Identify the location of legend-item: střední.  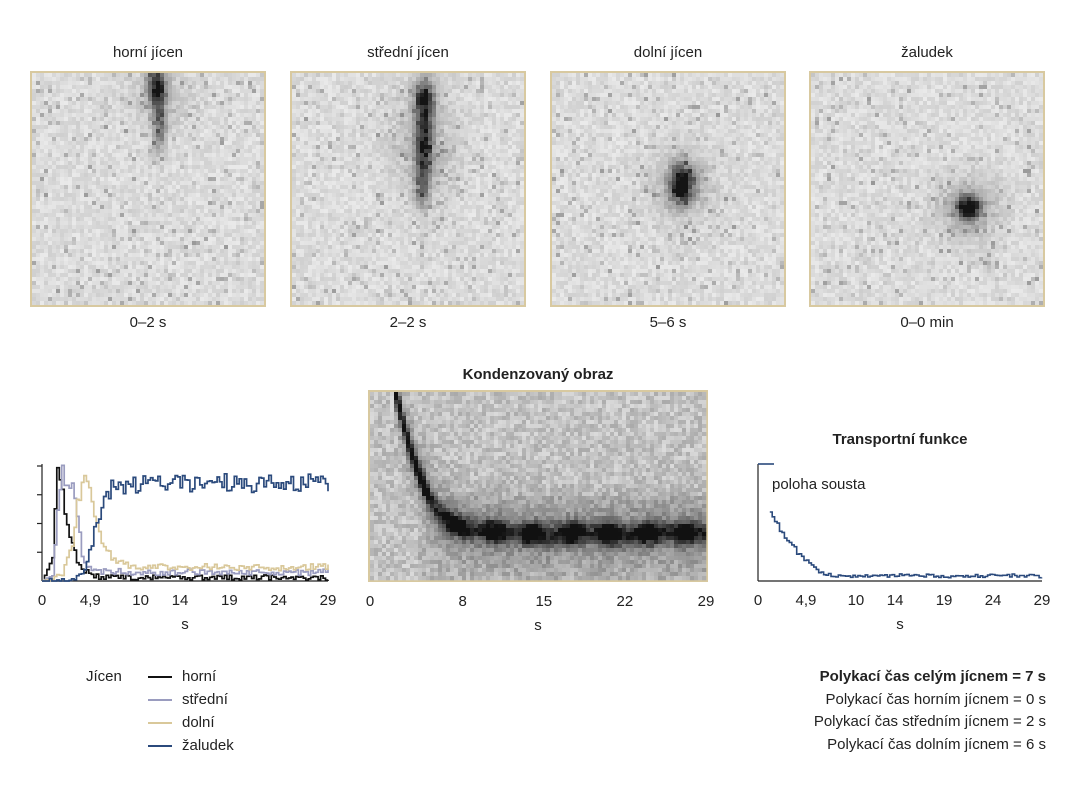
(188, 699).